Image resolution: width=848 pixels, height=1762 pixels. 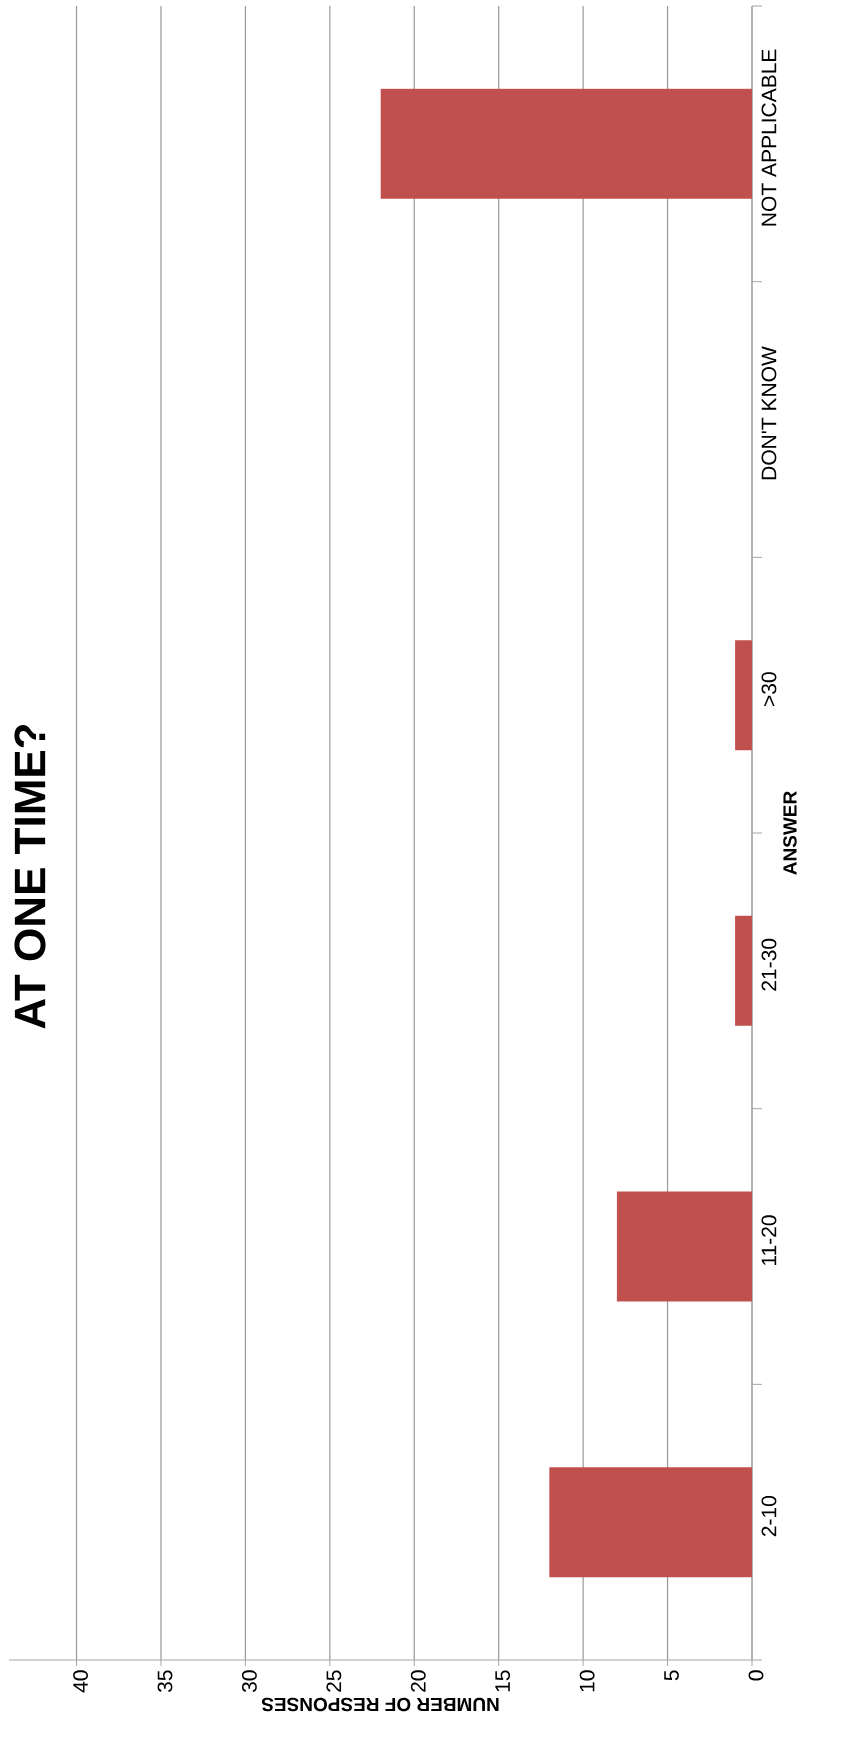 What do you see at coordinates (30, 876) in the screenshot?
I see `text: AT ONE TIME?` at bounding box center [30, 876].